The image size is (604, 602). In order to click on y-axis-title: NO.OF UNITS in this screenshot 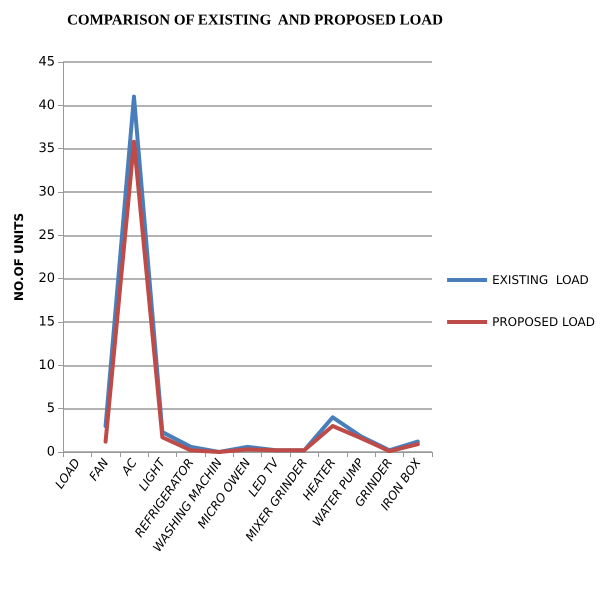, I will do `click(19, 257)`.